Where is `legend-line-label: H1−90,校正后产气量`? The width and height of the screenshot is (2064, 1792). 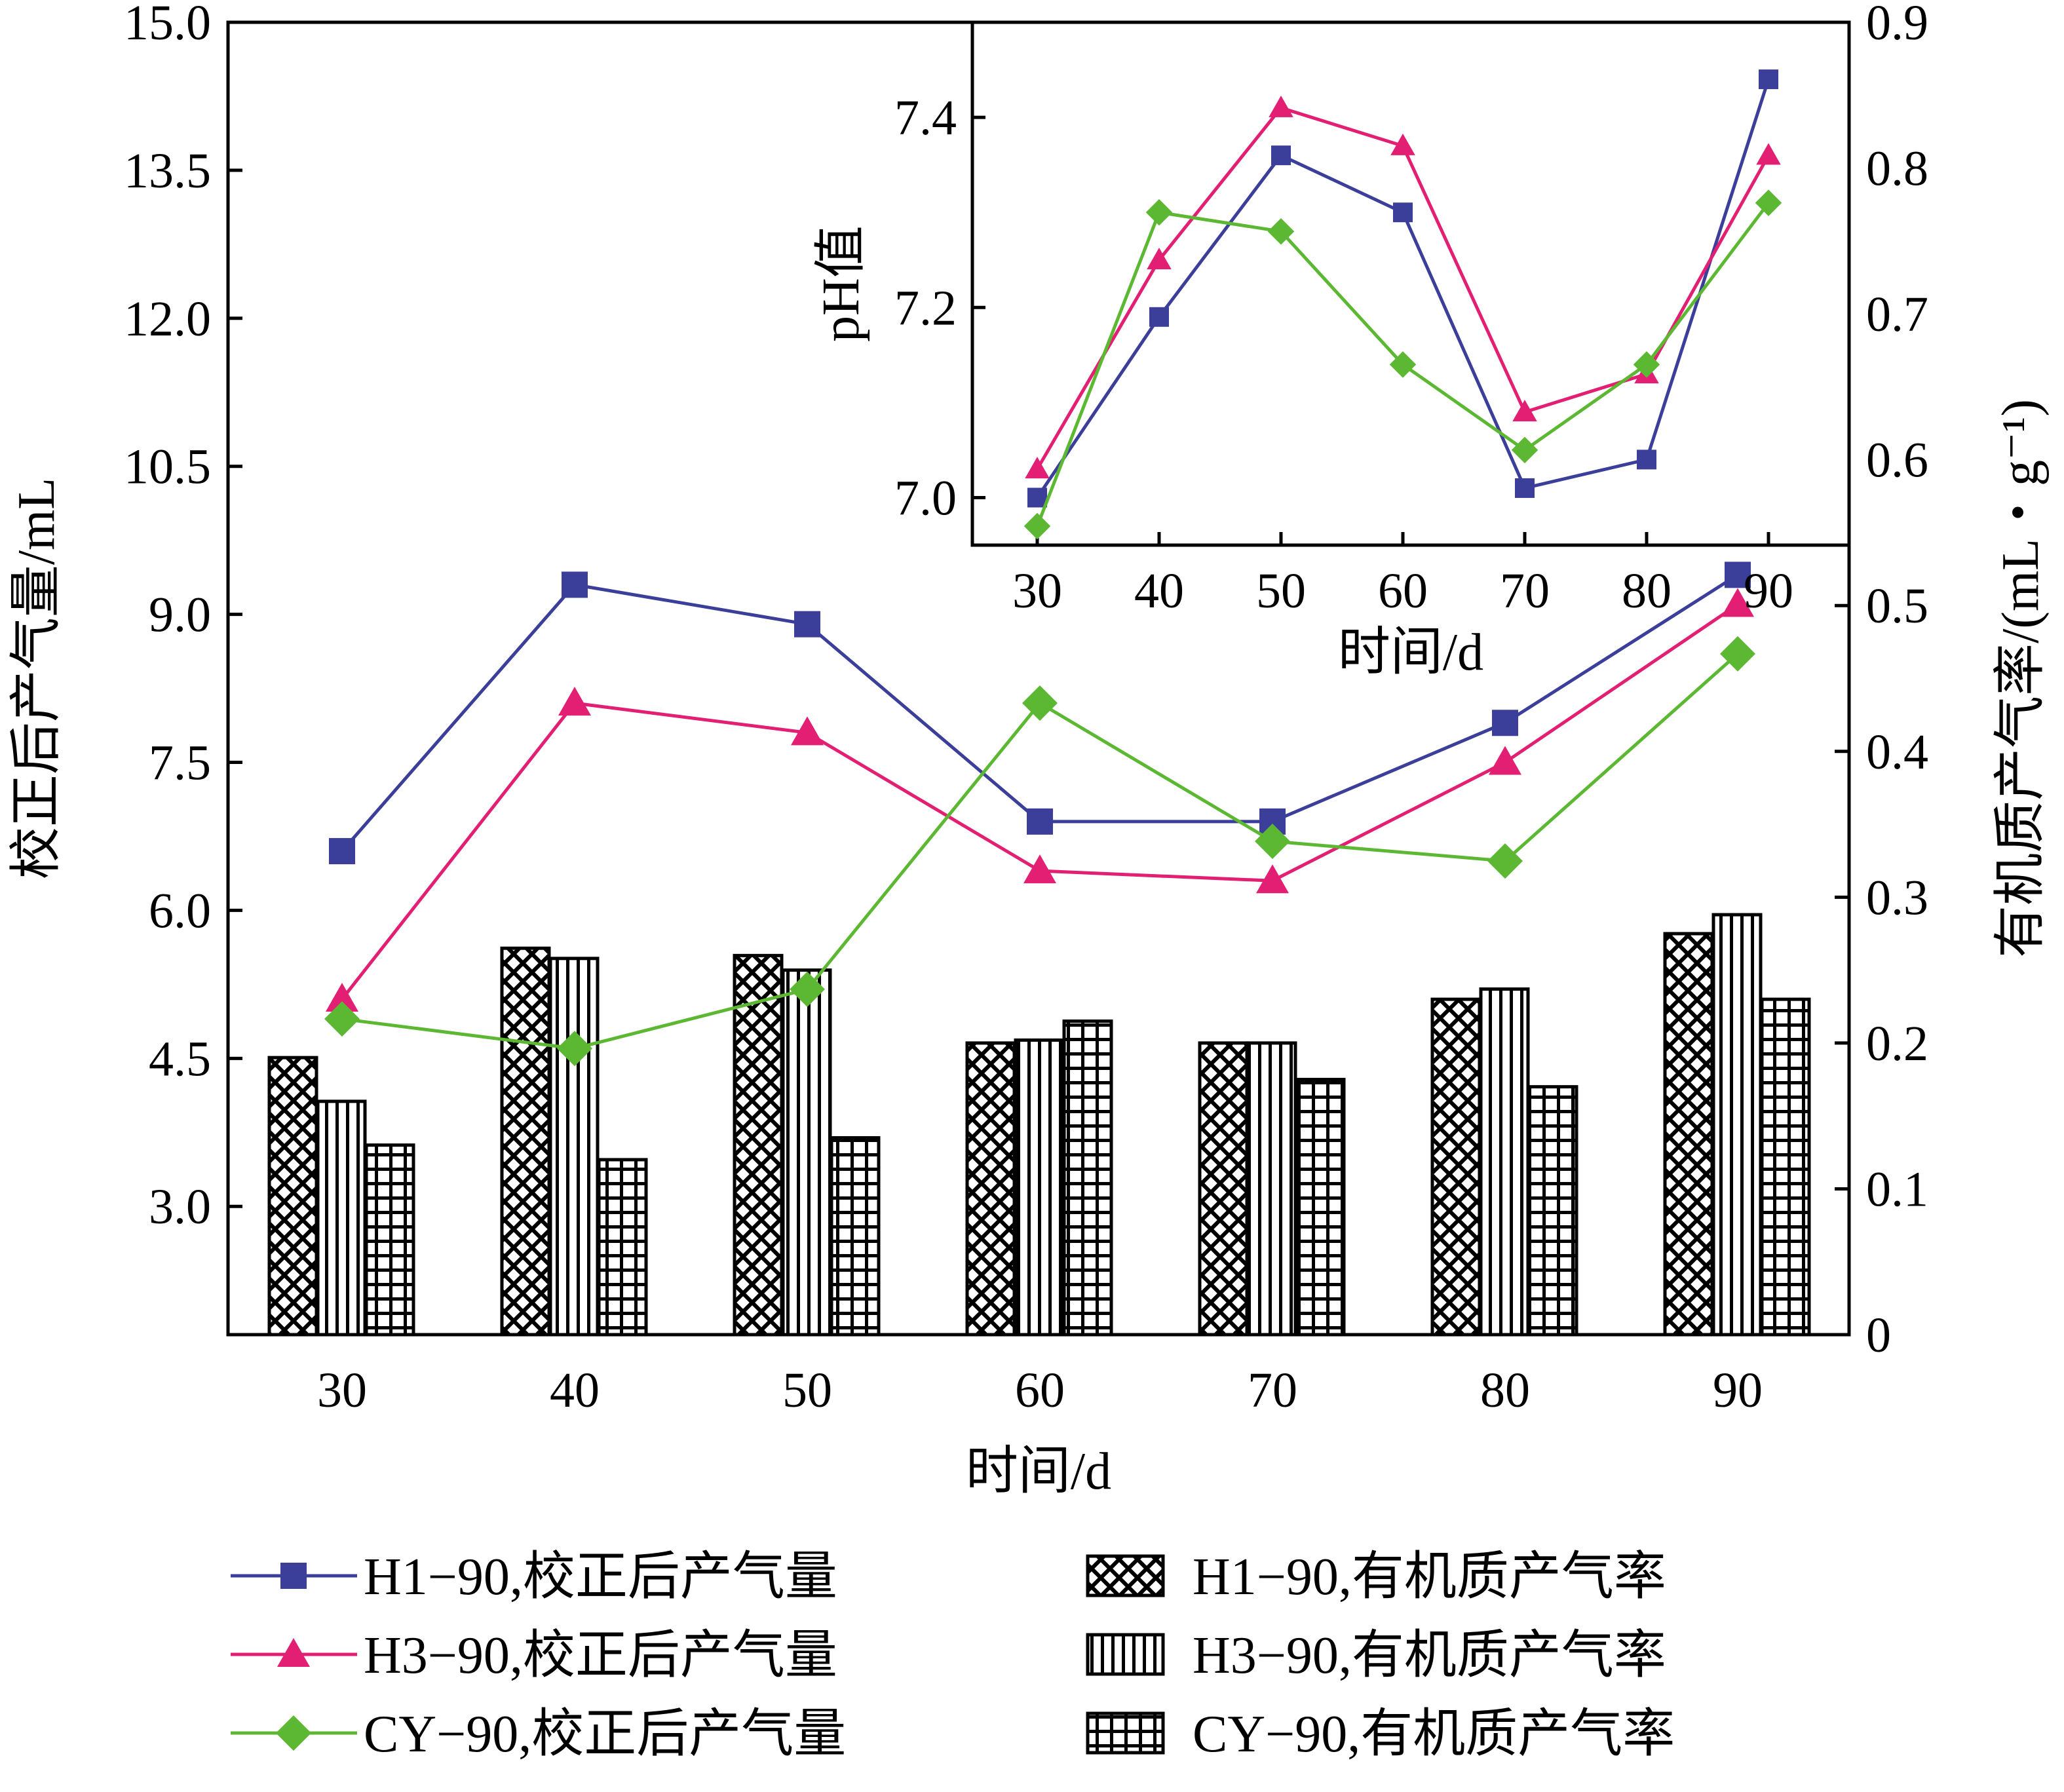
legend-line-label: H1−90,校正后产气量 is located at coordinates (600, 1577).